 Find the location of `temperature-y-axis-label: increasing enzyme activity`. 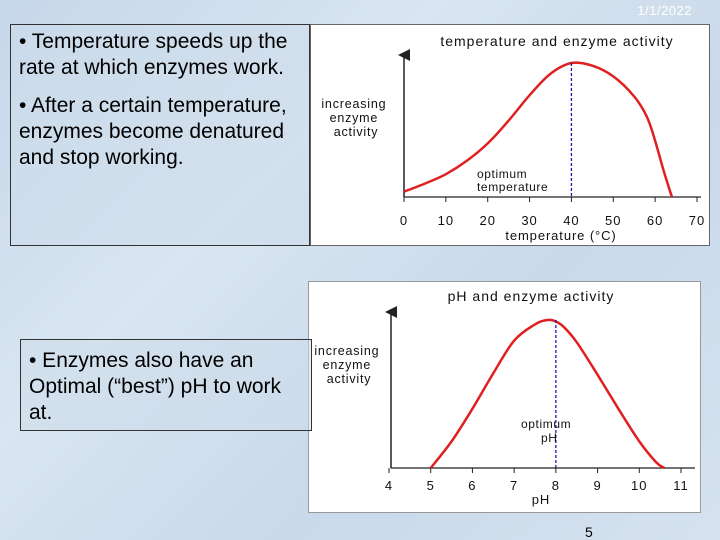

temperature-y-axis-label: increasing enzyme activity is located at coordinates (355, 118).